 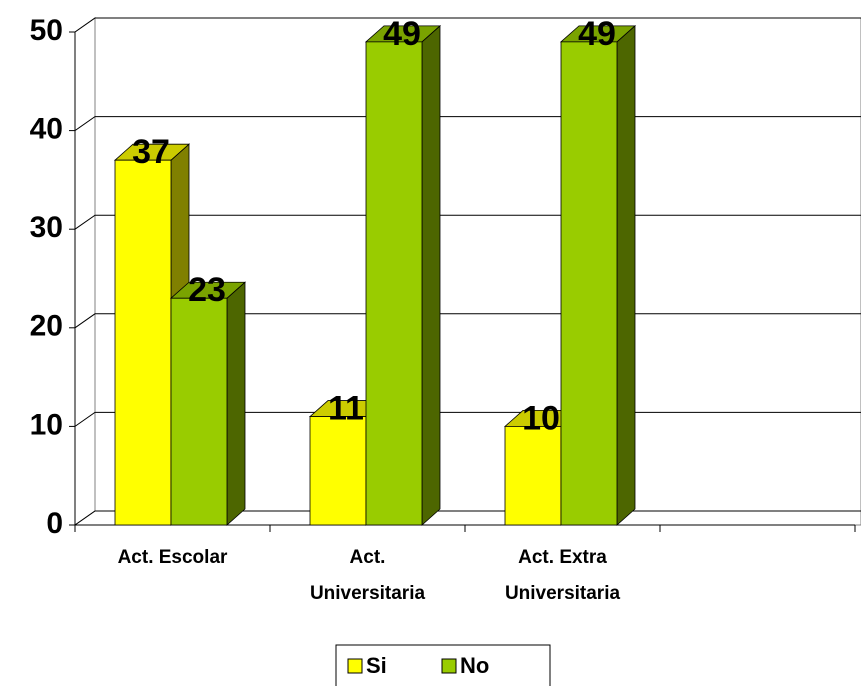 I want to click on y-tick-label: 40, so click(x=46, y=129).